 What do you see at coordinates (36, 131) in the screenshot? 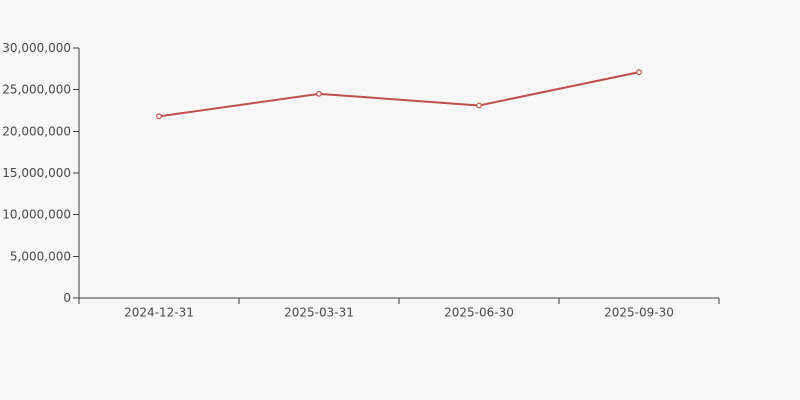
I see `y-tick-label: 20,000,000` at bounding box center [36, 131].